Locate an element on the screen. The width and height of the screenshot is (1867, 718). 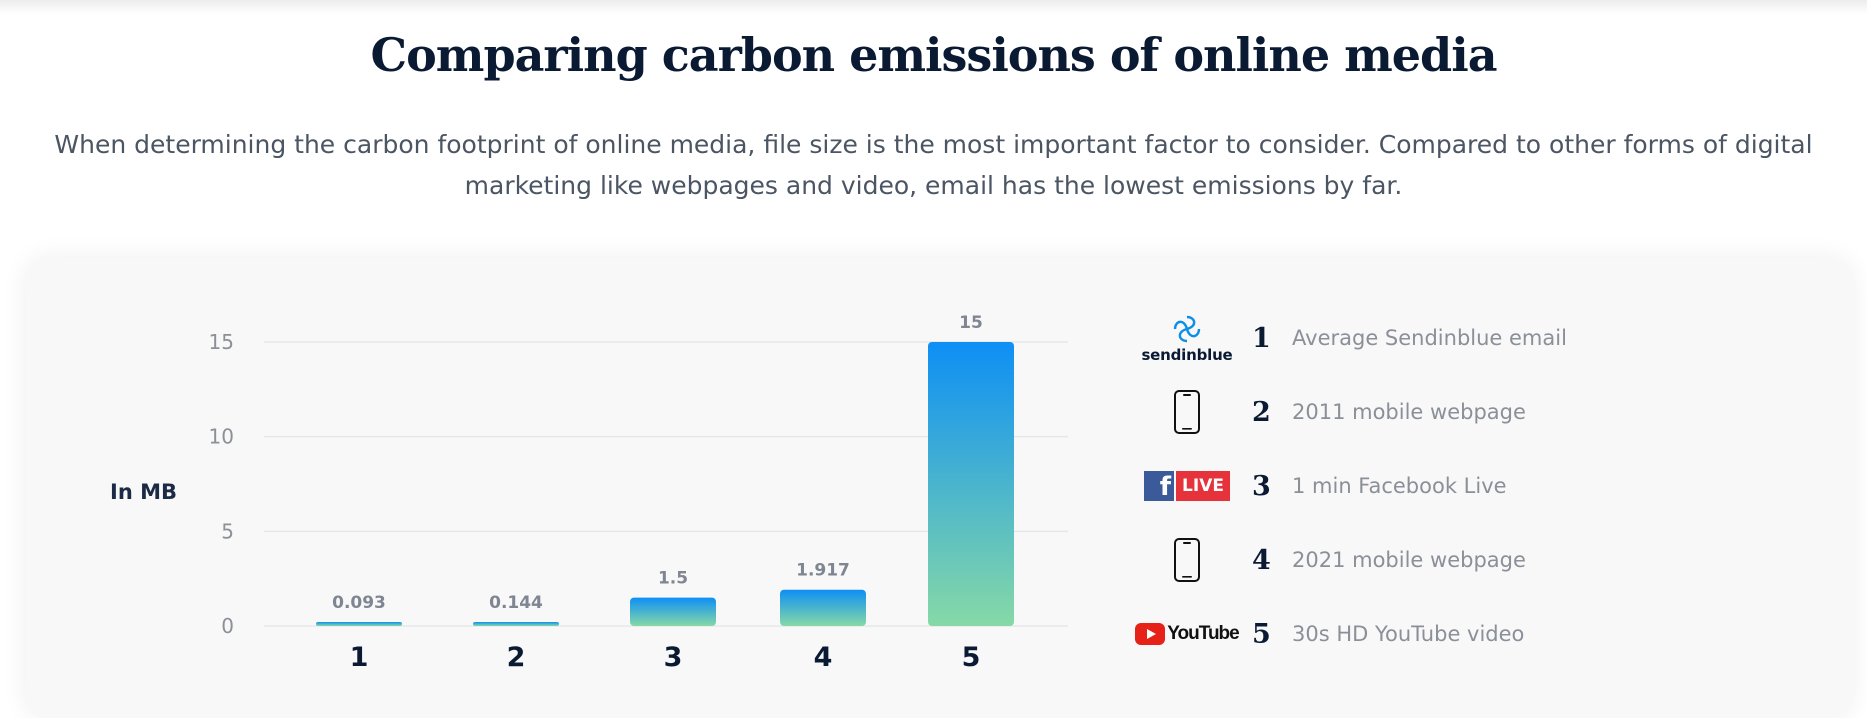
legend-item: sendinblue 1 Average Sendinblue email is located at coordinates (1416, 338).